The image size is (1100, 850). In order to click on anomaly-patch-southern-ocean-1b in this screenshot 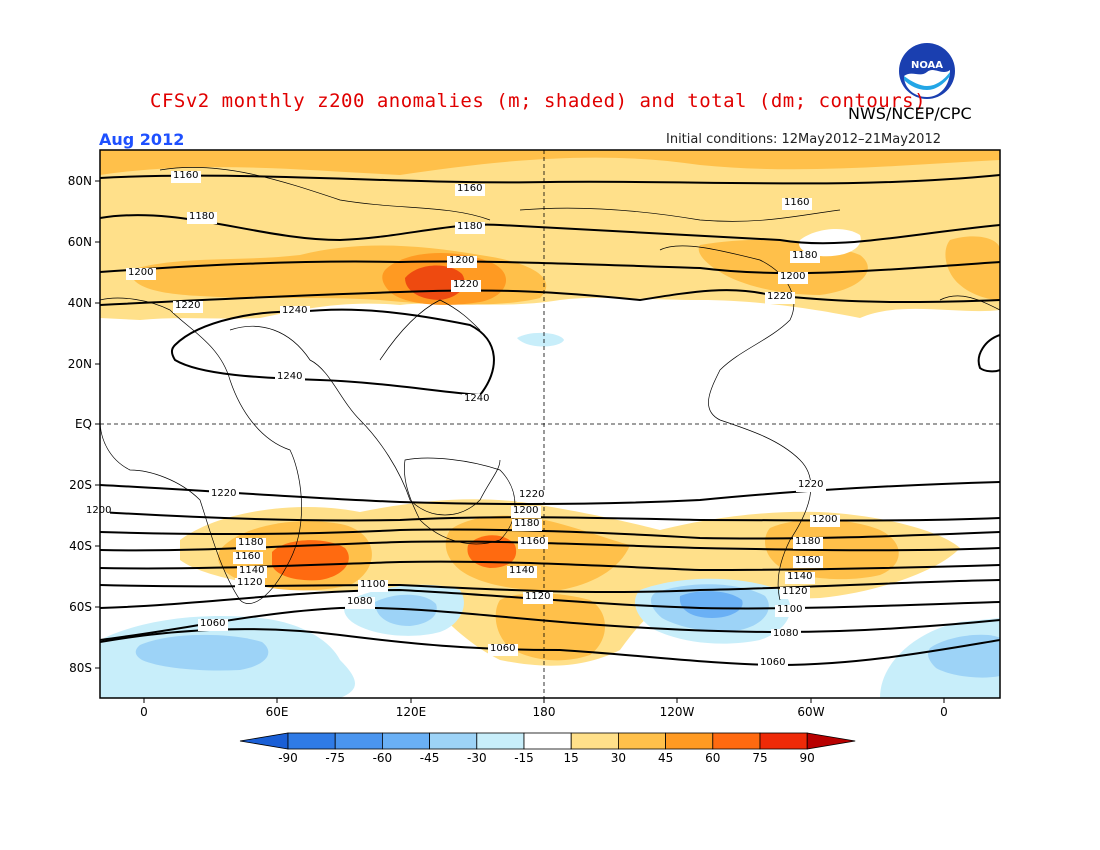, I will do `click(406, 610)`.